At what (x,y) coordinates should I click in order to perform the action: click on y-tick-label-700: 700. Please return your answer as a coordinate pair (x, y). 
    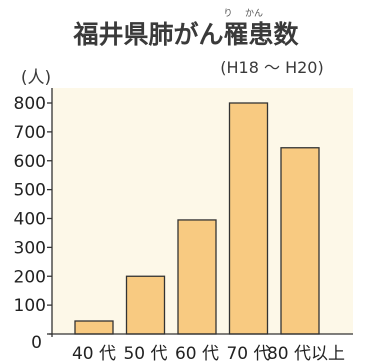
    Looking at the image, I should click on (30, 133).